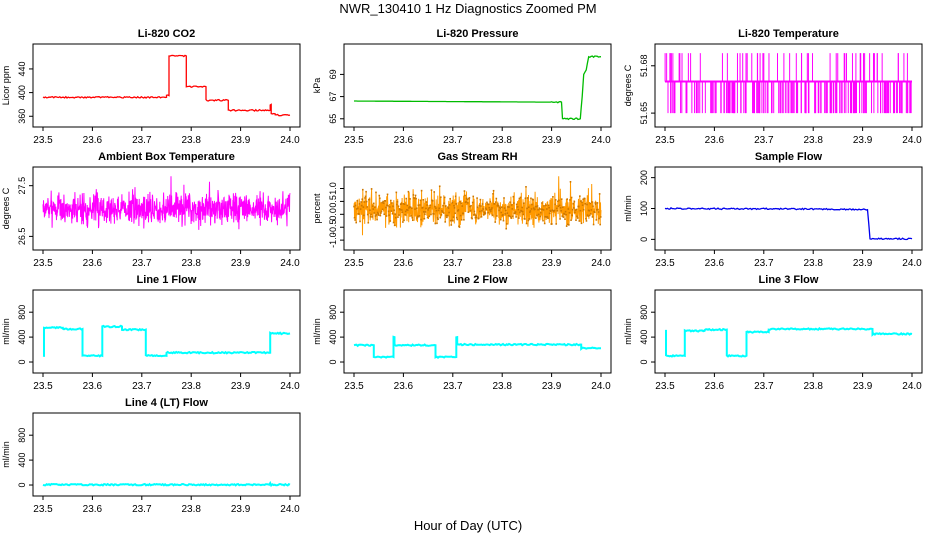 The width and height of the screenshot is (936, 540). What do you see at coordinates (22, 312) in the screenshot?
I see `y-tick-label: 800` at bounding box center [22, 312].